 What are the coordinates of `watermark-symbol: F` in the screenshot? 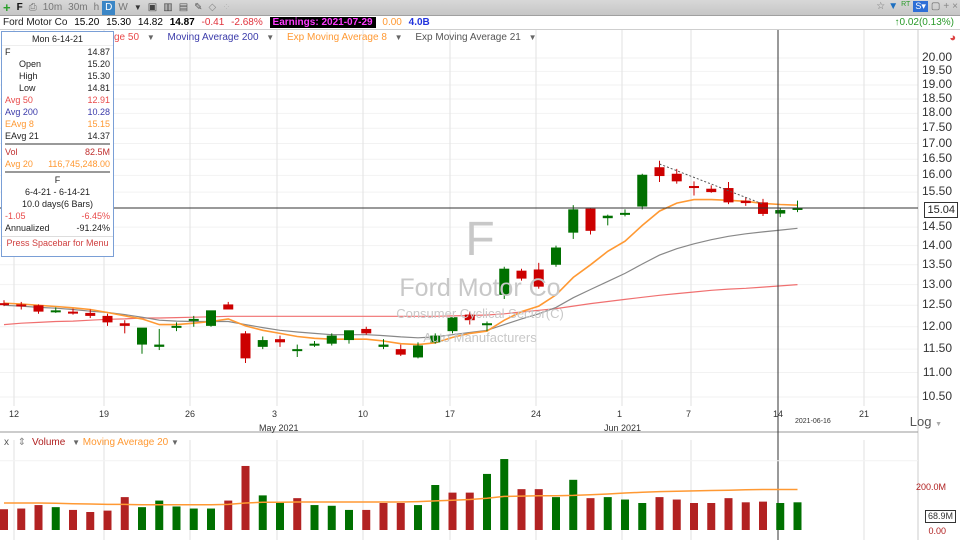 It's located at (480, 239).